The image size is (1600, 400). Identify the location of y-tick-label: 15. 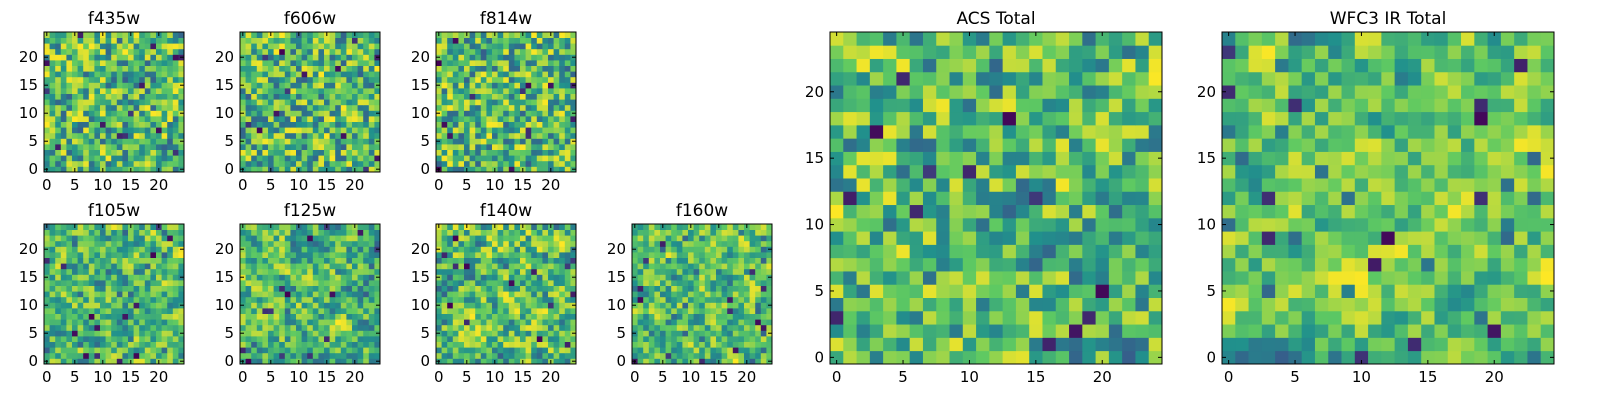
(420, 85).